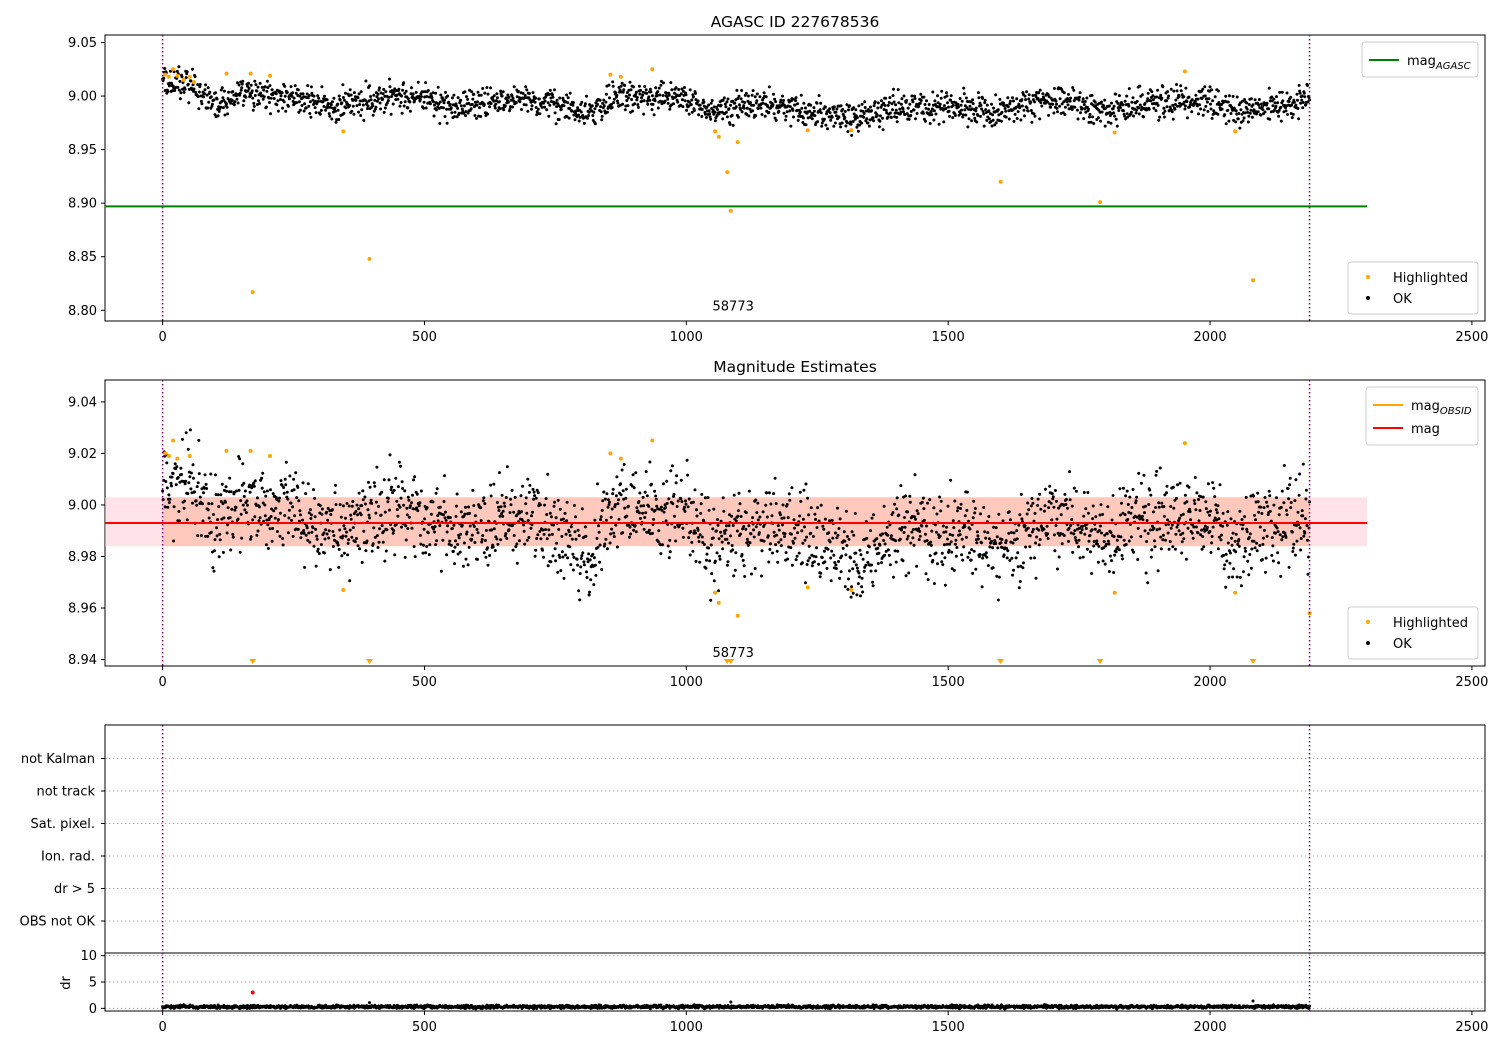 The width and height of the screenshot is (1500, 1050). Describe the element at coordinates (82, 505) in the screenshot. I see `y-tick-label: 9.00` at that location.